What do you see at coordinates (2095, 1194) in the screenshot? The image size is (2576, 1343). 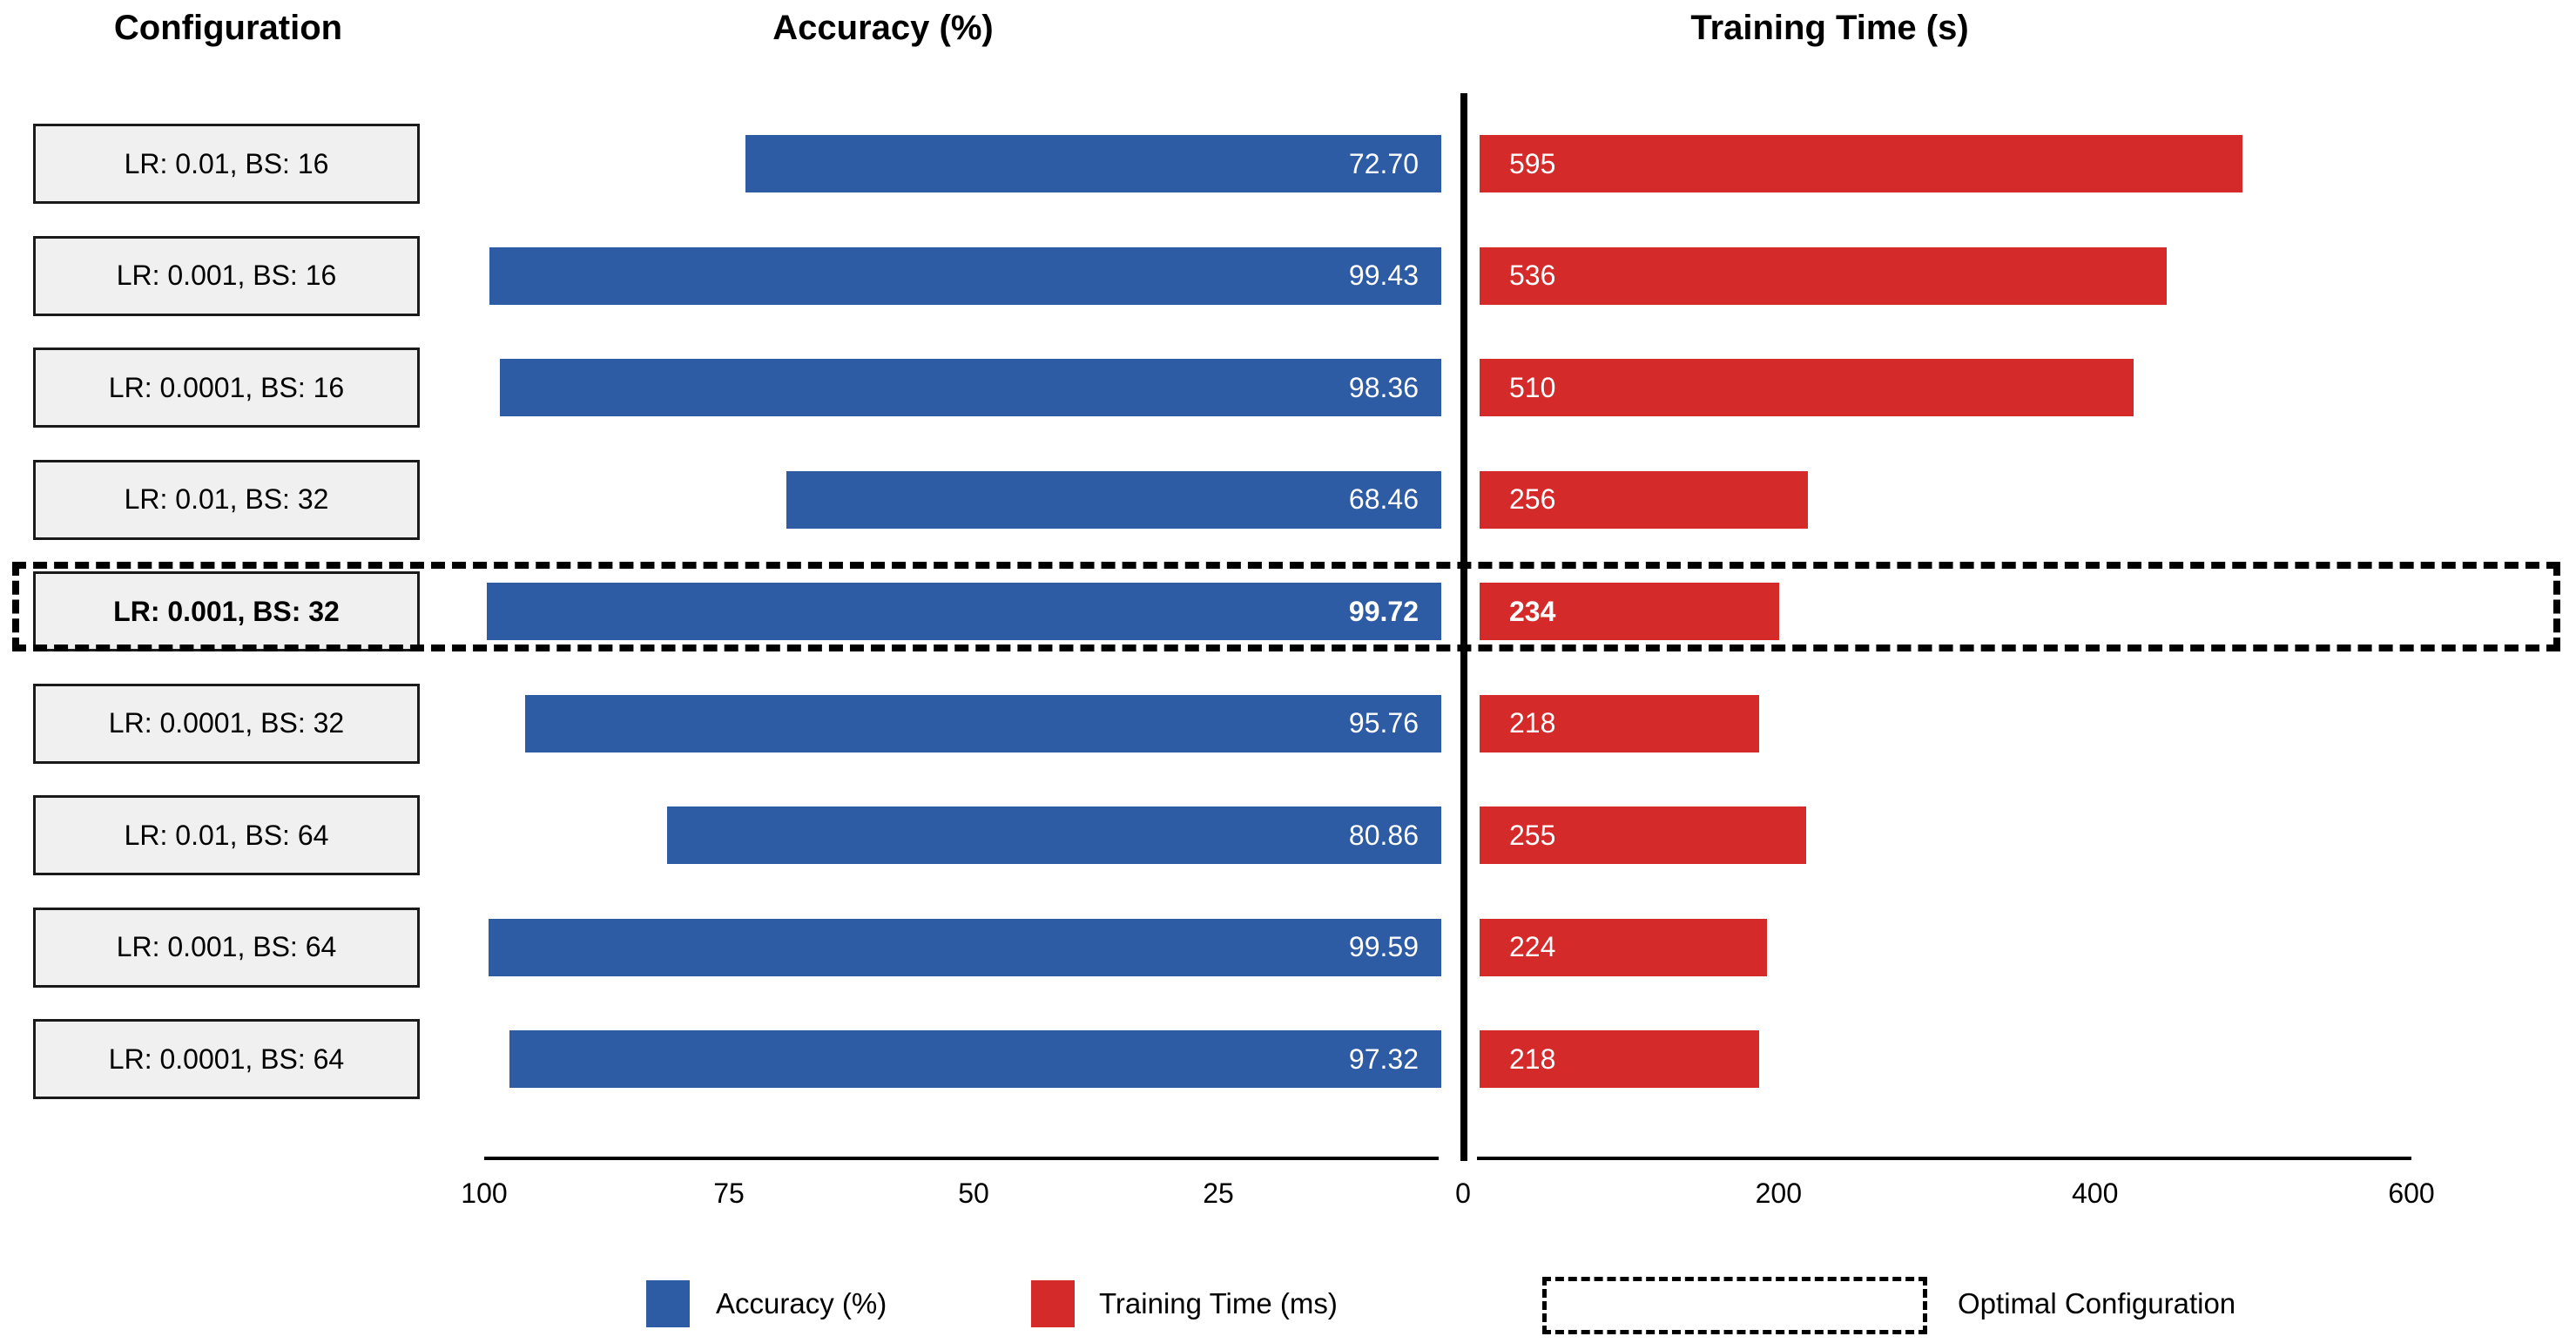 I see `axis-tick-label: 400` at bounding box center [2095, 1194].